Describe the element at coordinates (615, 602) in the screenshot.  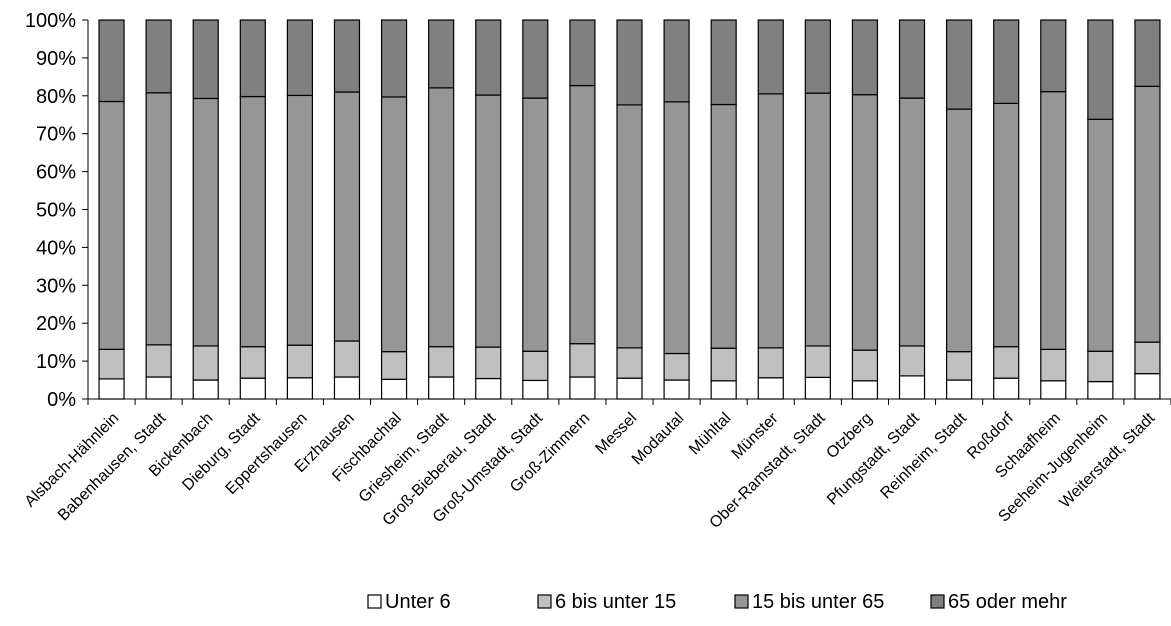
I see `legend-label: 6 bis unter 15` at that location.